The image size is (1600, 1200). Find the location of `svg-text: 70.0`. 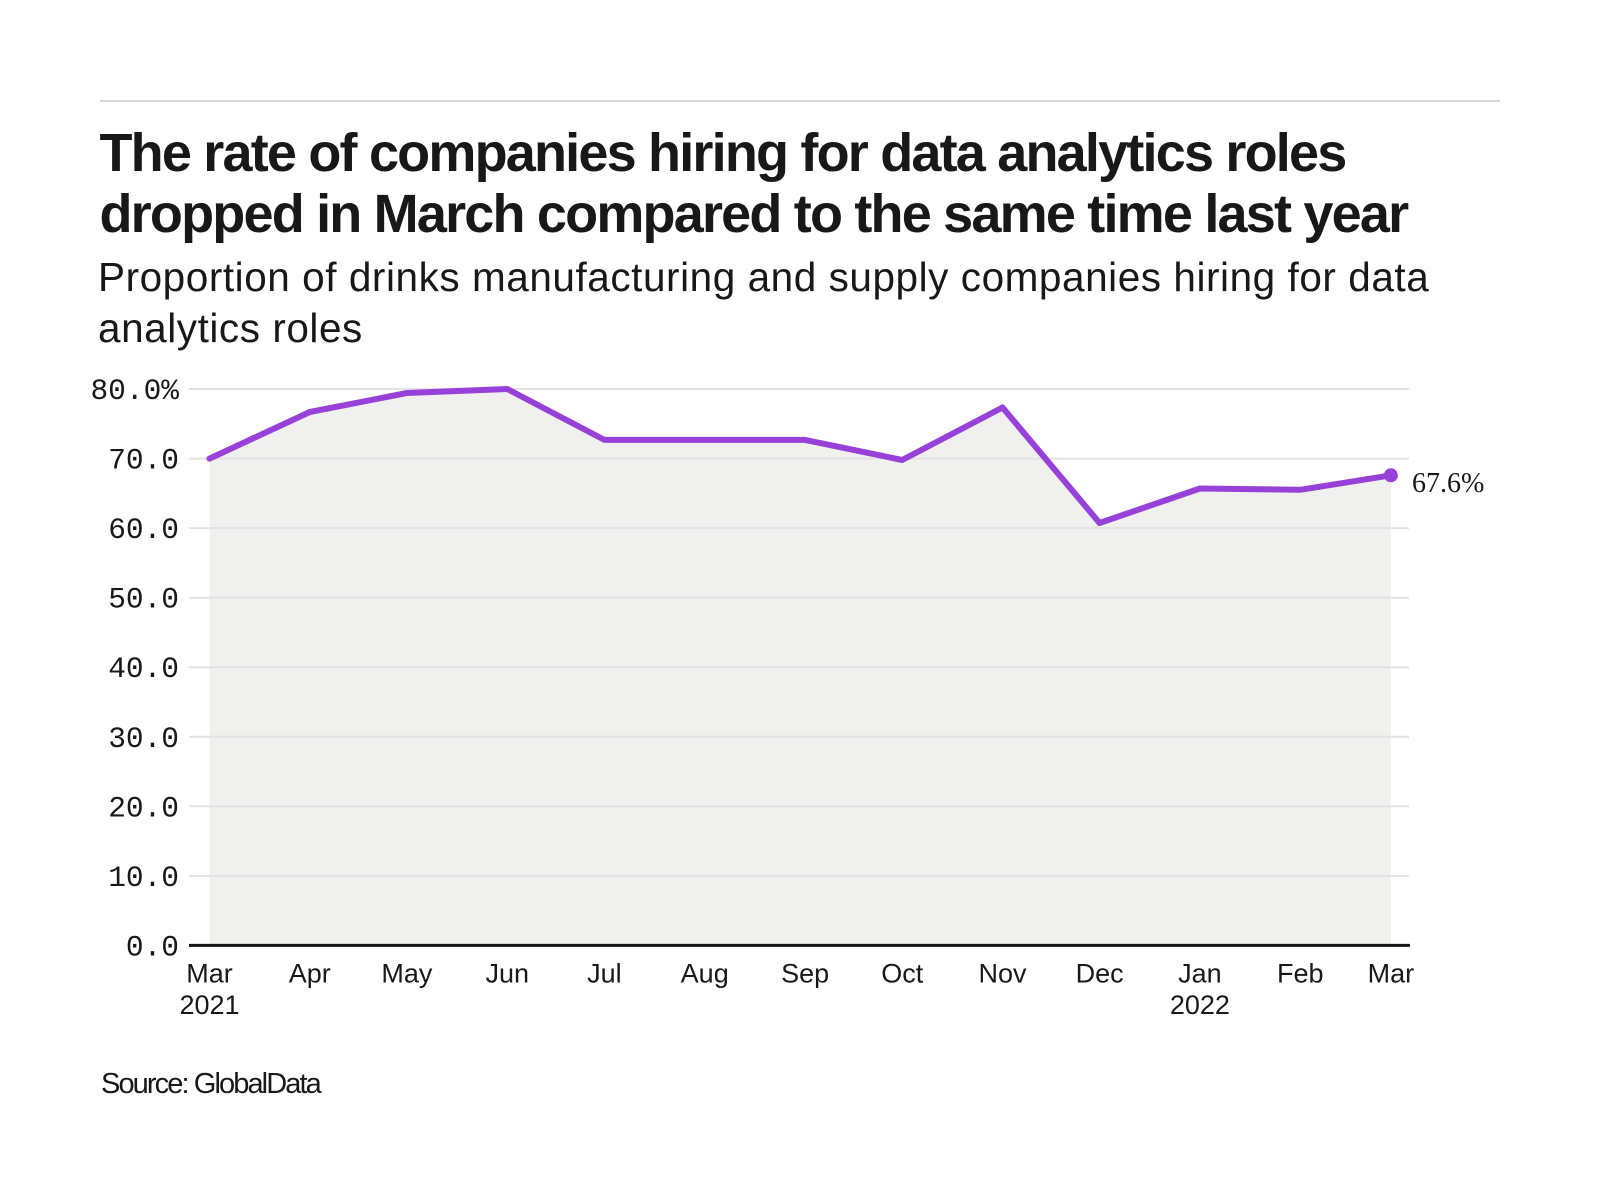

svg-text: 70.0 is located at coordinates (143, 461).